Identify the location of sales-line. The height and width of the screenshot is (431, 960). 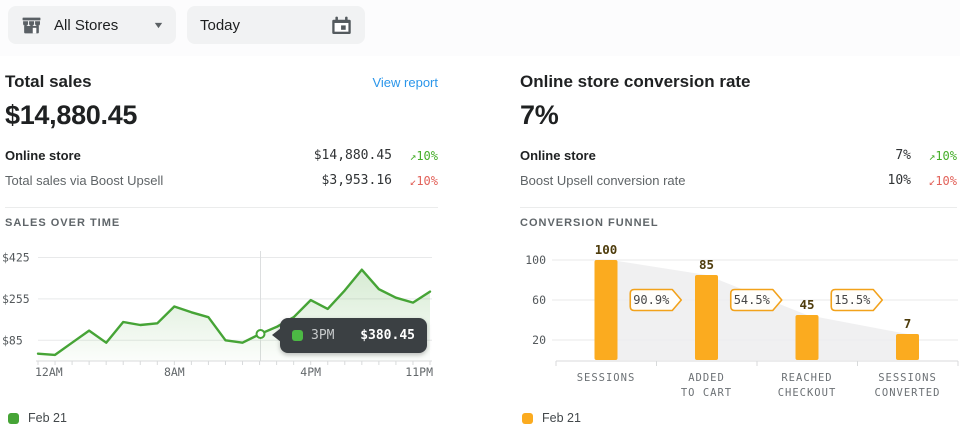
(234, 312).